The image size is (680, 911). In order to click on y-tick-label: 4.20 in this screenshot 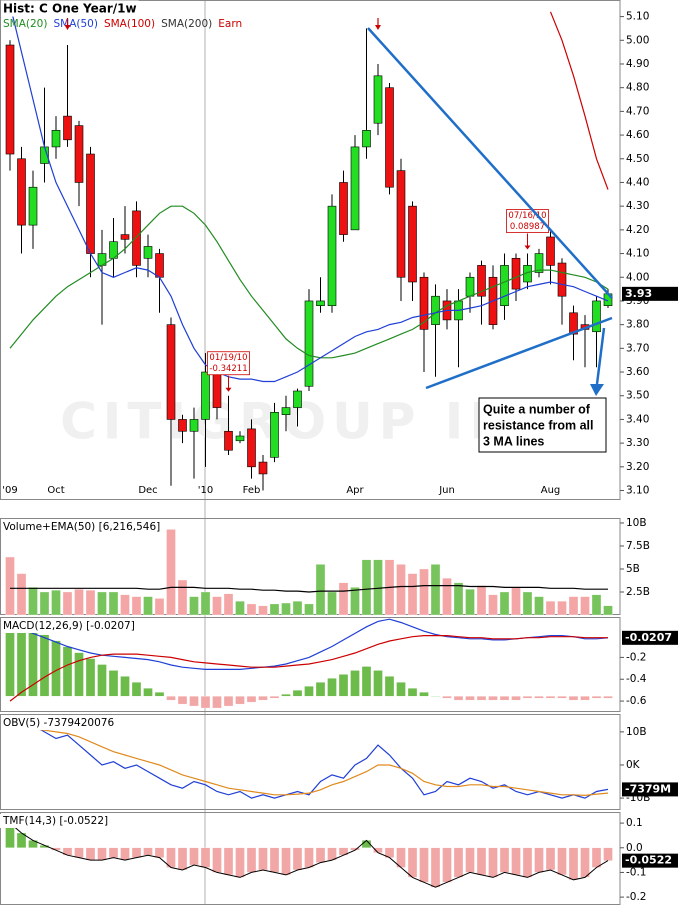, I will do `click(637, 230)`.